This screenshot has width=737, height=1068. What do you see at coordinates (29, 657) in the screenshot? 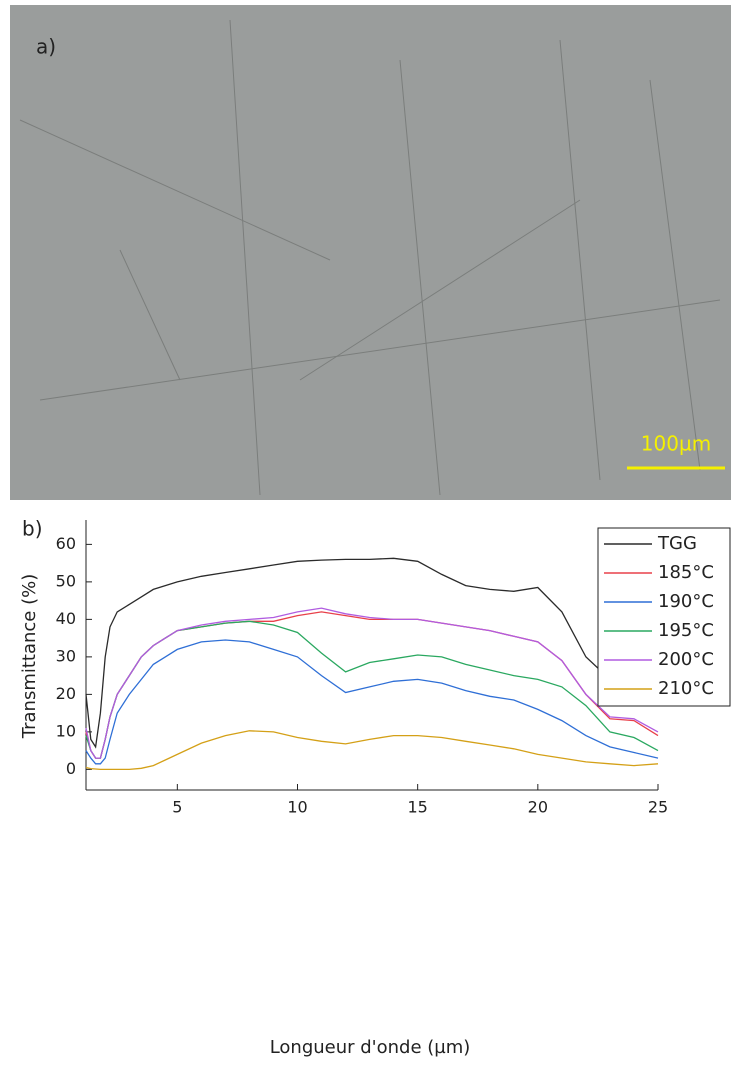
I see `y-axis-label: Transmittance (%)` at bounding box center [29, 657].